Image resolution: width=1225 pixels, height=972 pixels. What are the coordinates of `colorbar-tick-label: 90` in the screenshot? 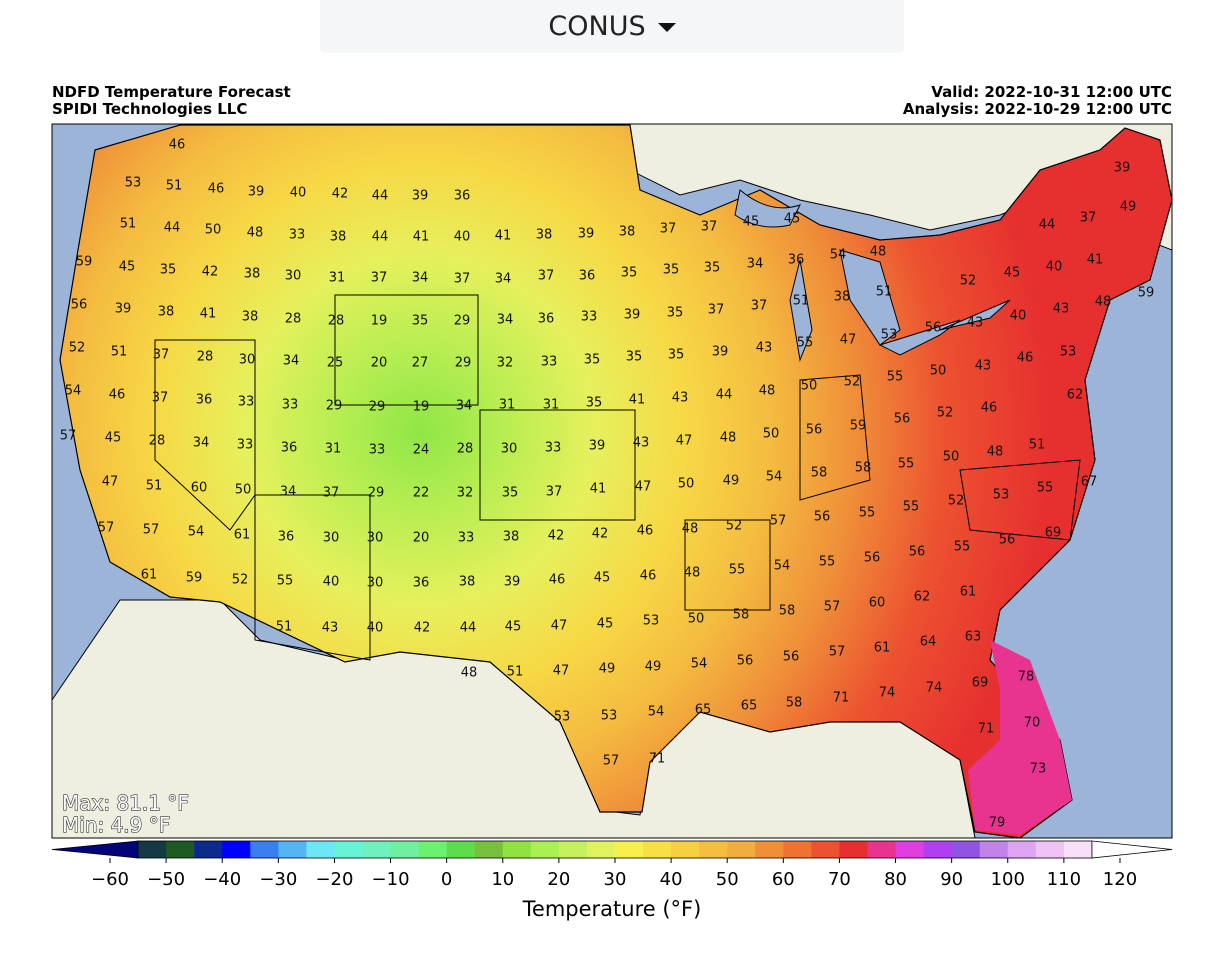 It's located at (951, 879).